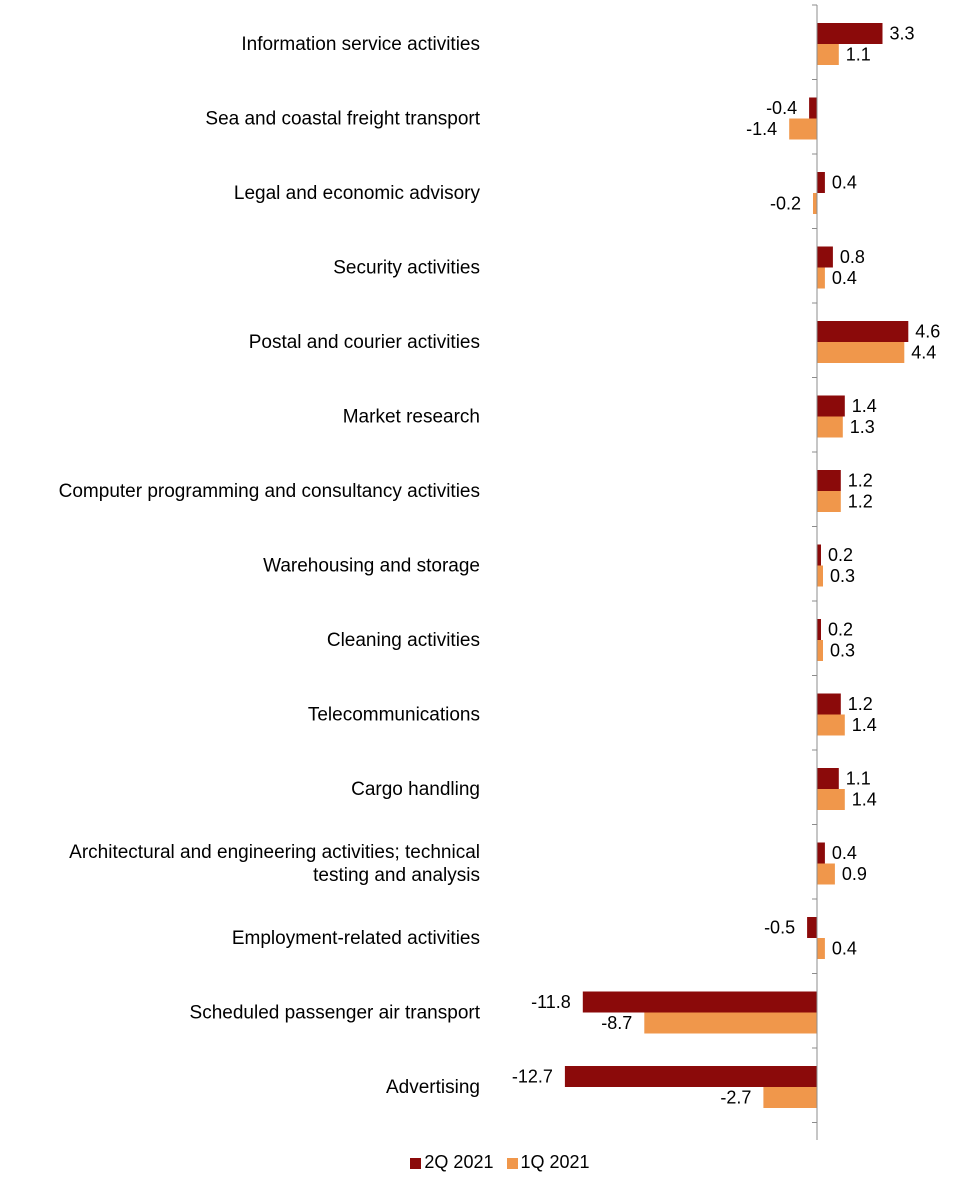 This screenshot has width=957, height=1183. I want to click on category-label: Employment-related activities, so click(356, 938).